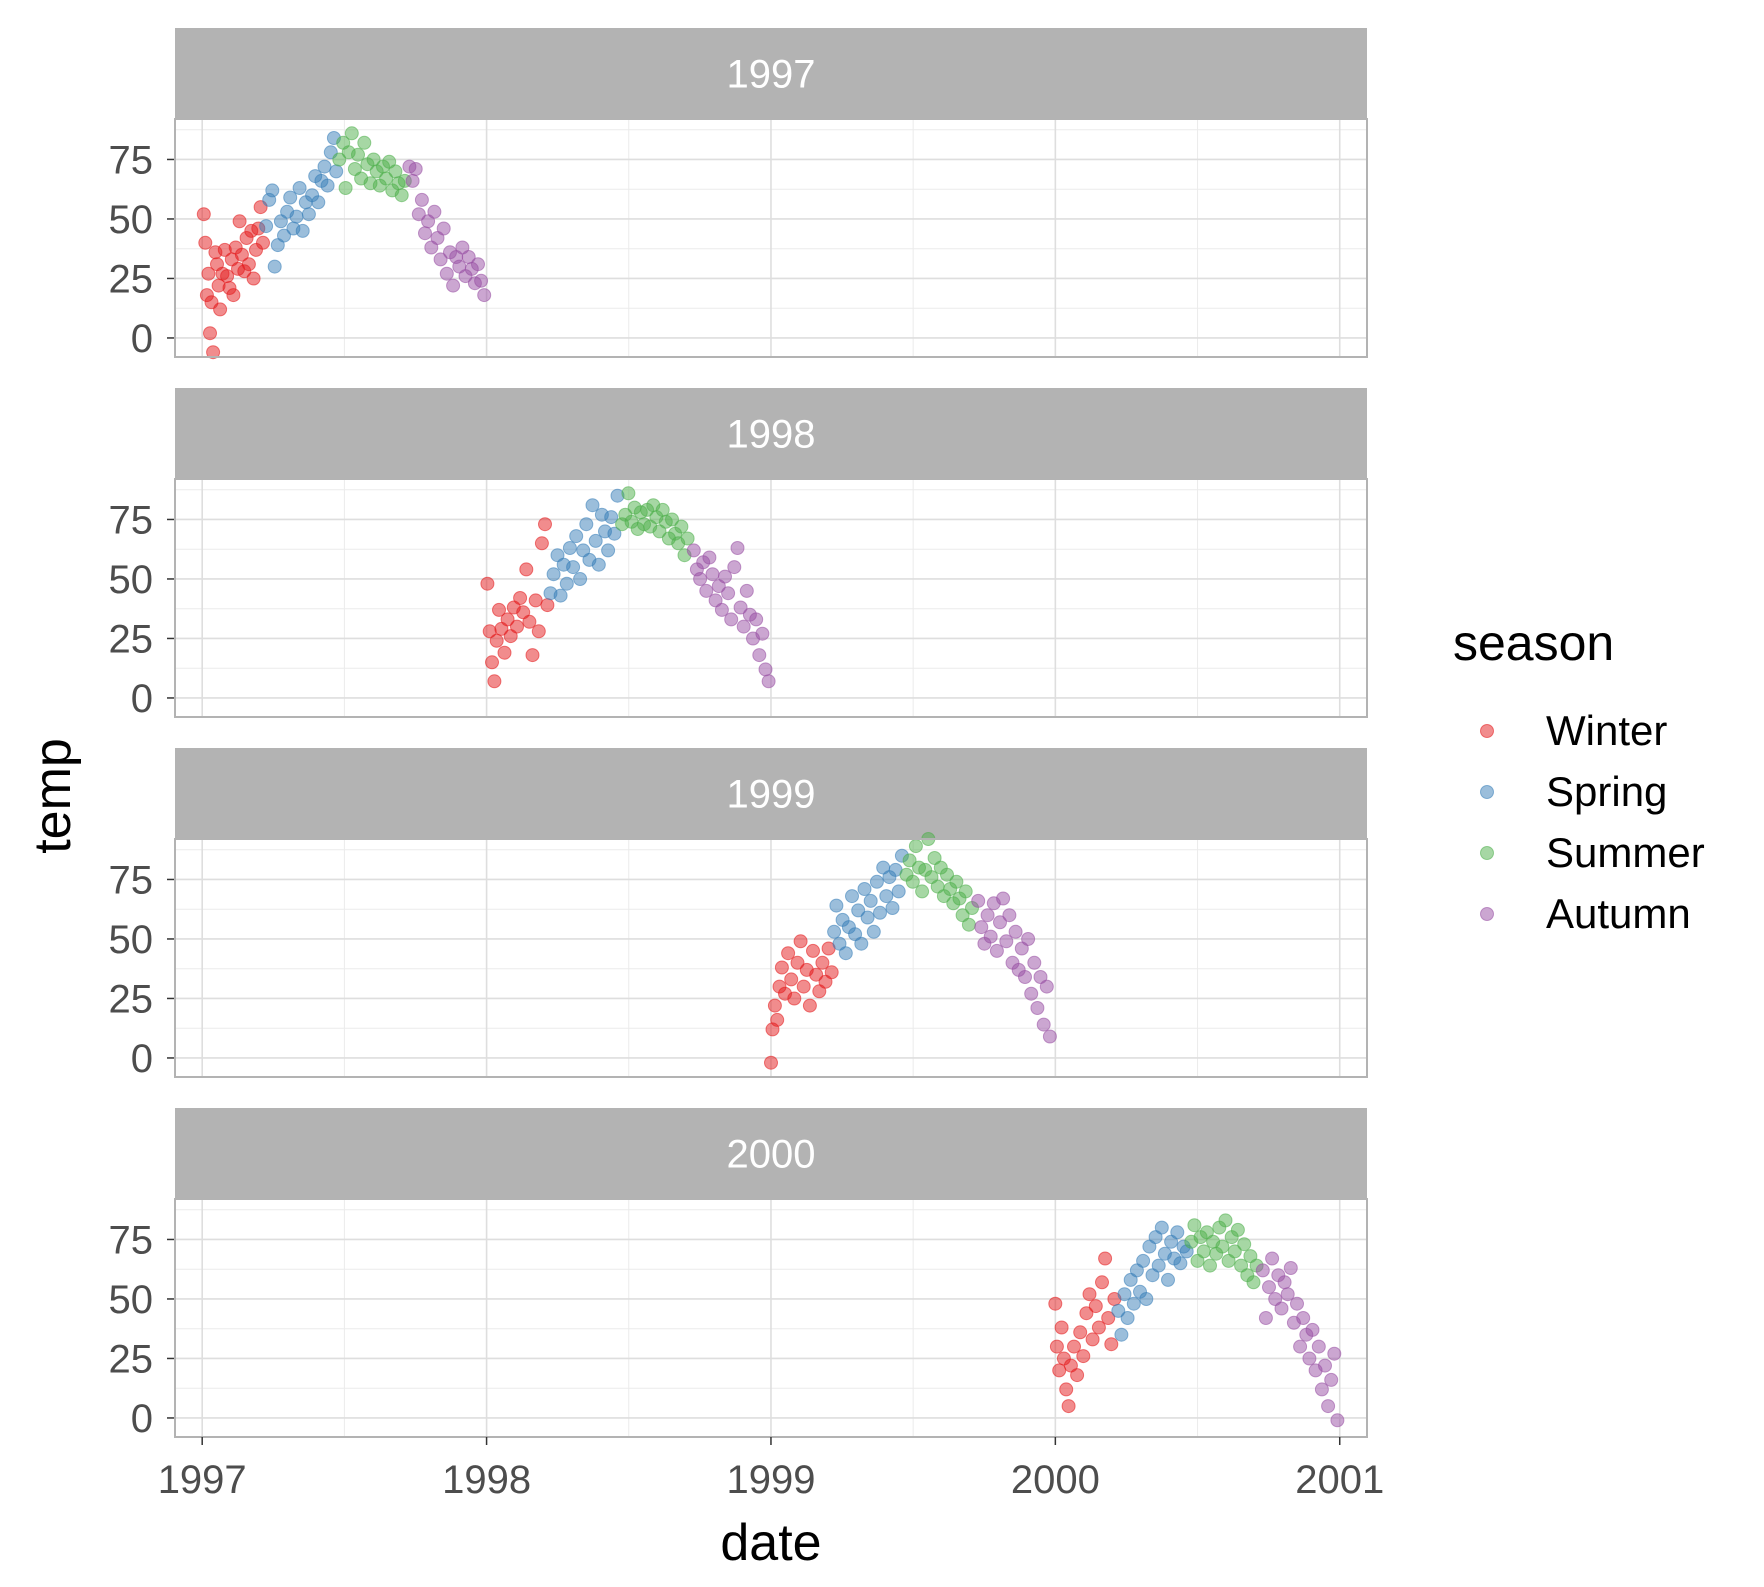  I want to click on y-tick-label: 0, so click(142, 699).